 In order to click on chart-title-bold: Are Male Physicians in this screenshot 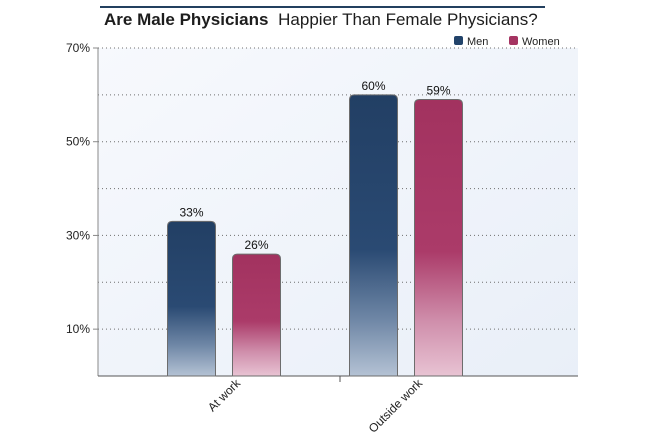, I will do `click(186, 19)`.